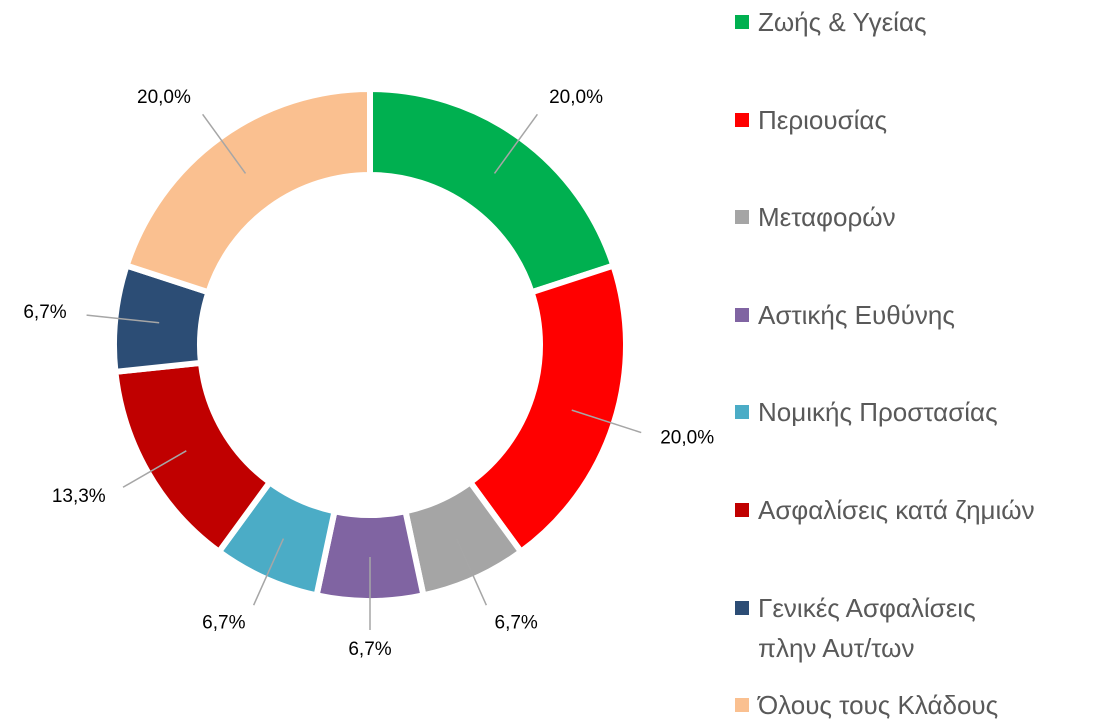  I want to click on legend-item: Μεταφορών, so click(885, 217).